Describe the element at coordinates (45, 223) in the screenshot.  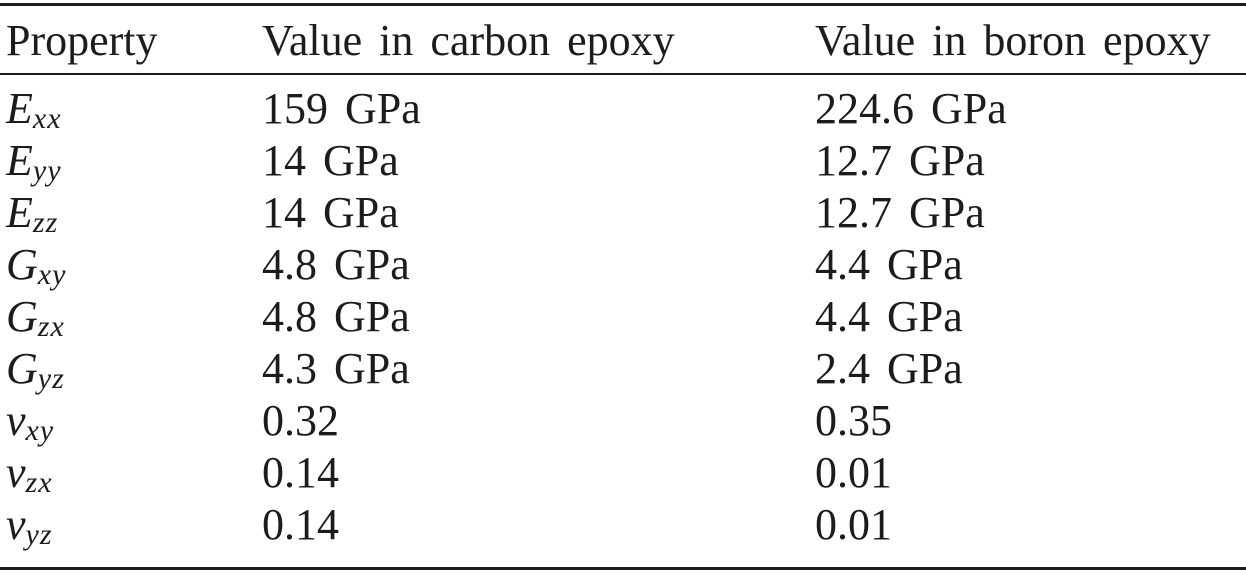
I see `property-subscript: zz` at that location.